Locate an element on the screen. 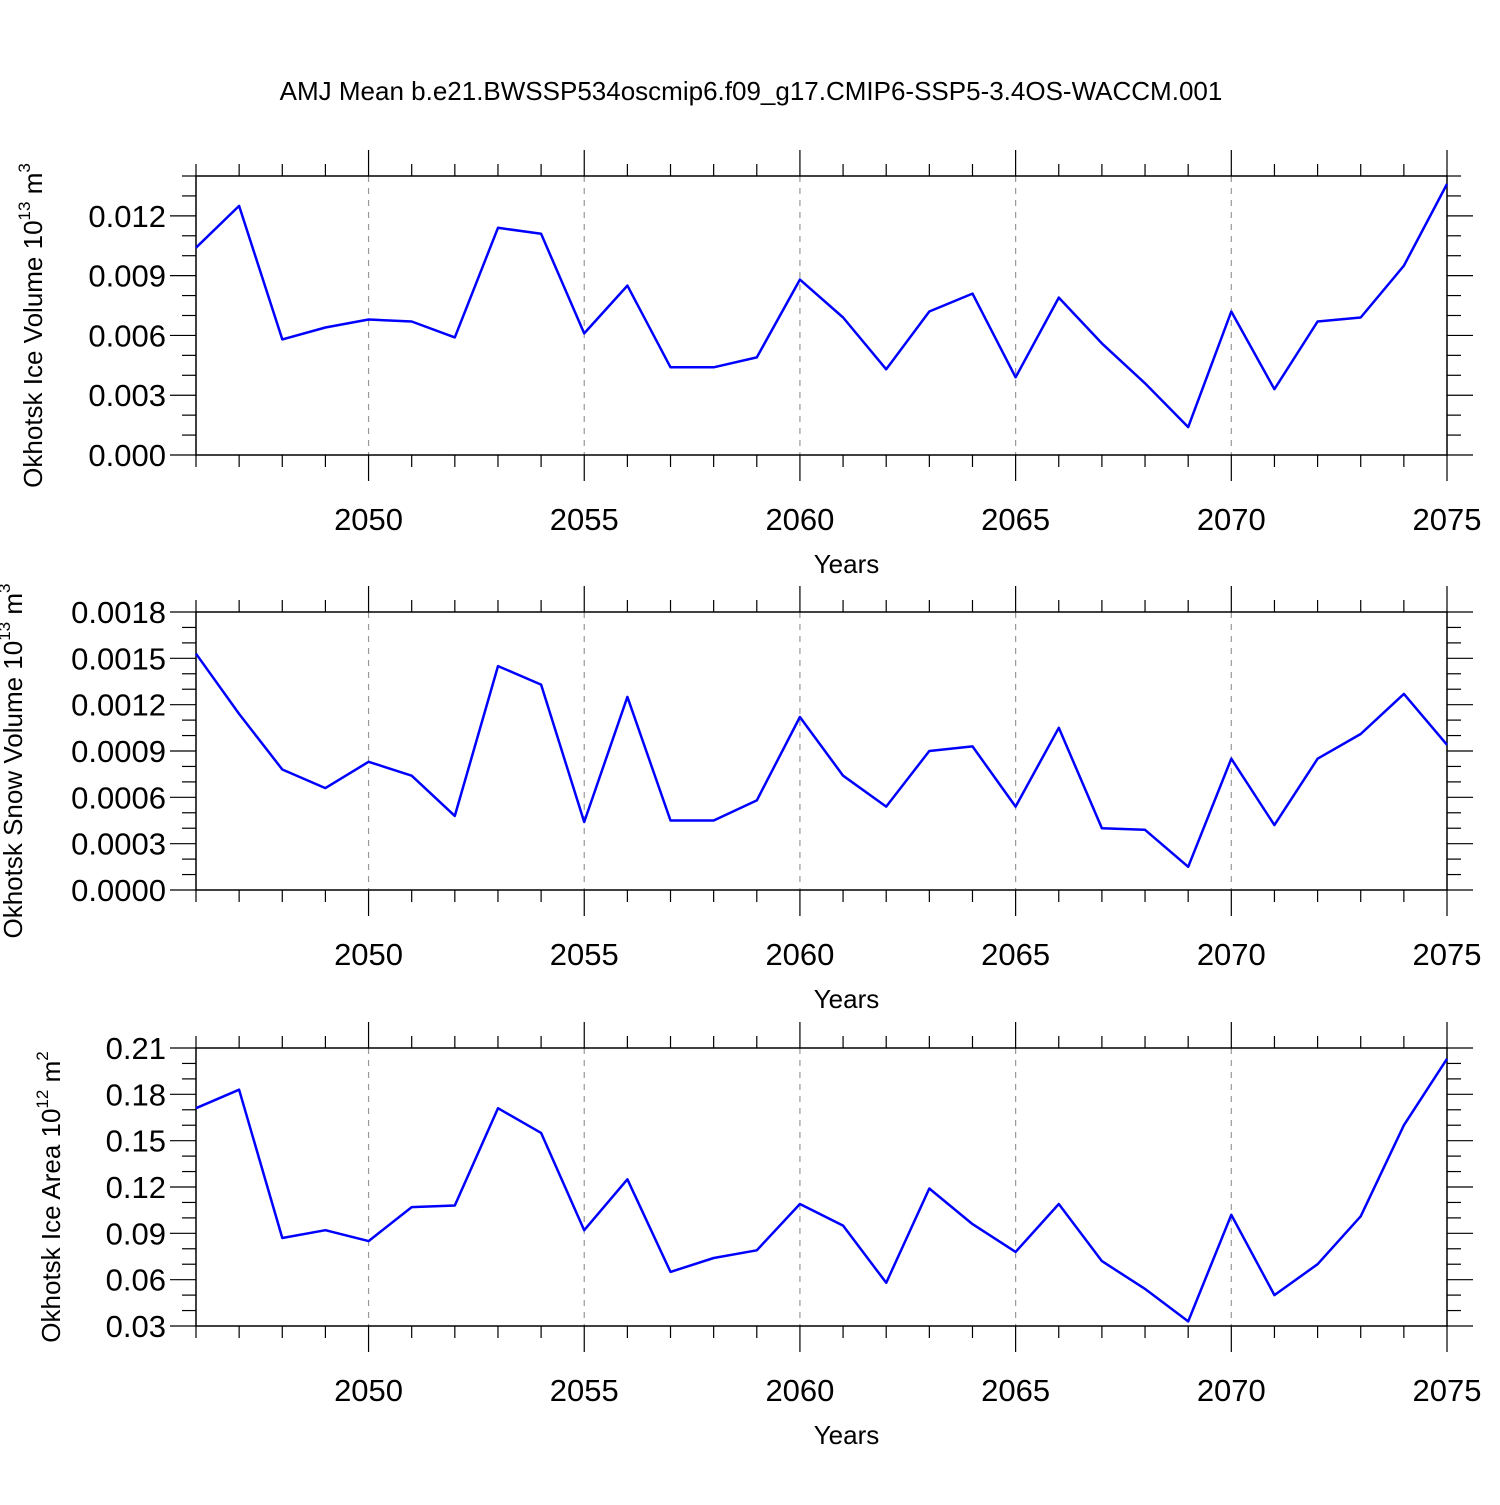 Image resolution: width=1500 pixels, height=1505 pixels. y-tick-label: 0.000 is located at coordinates (127, 455).